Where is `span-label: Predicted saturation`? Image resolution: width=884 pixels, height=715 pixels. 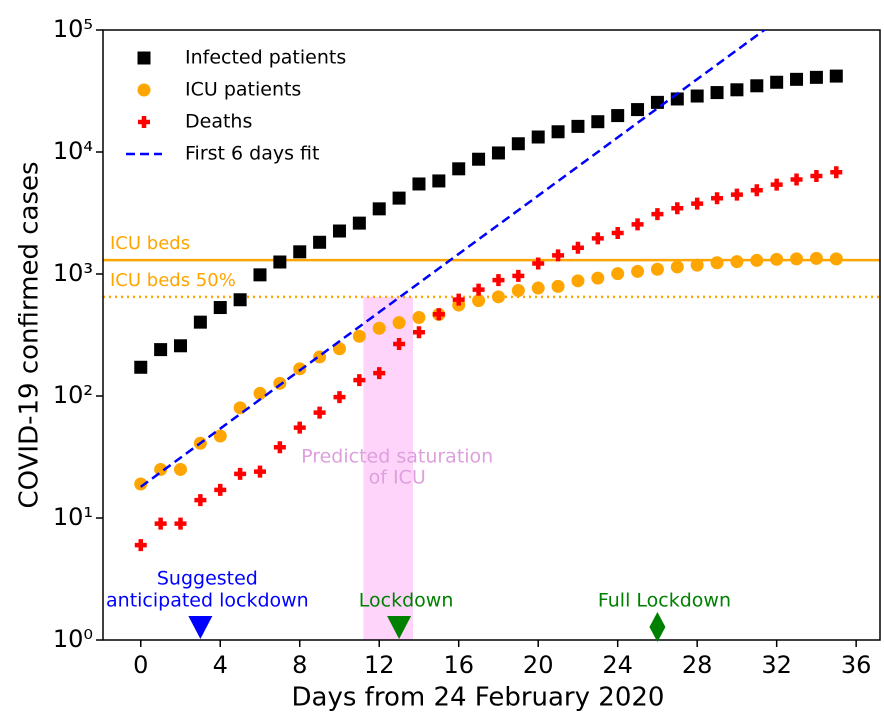
span-label: Predicted saturation is located at coordinates (397, 457).